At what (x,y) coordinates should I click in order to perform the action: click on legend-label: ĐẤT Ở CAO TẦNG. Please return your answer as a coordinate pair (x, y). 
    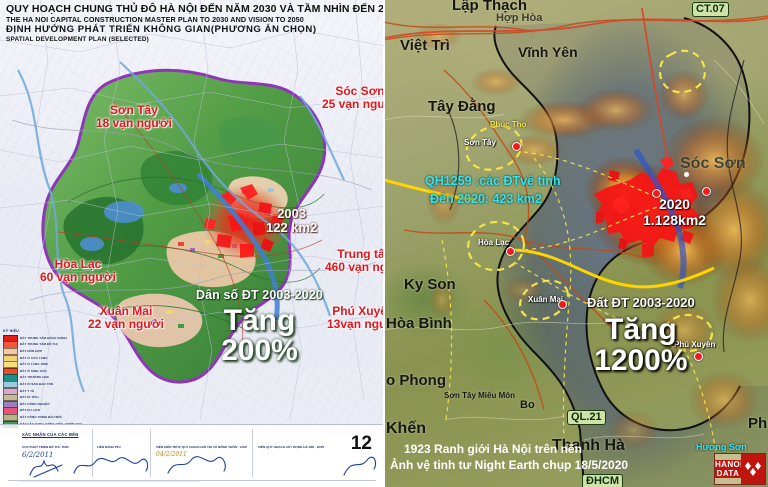
    Looking at the image, I should click on (34, 357).